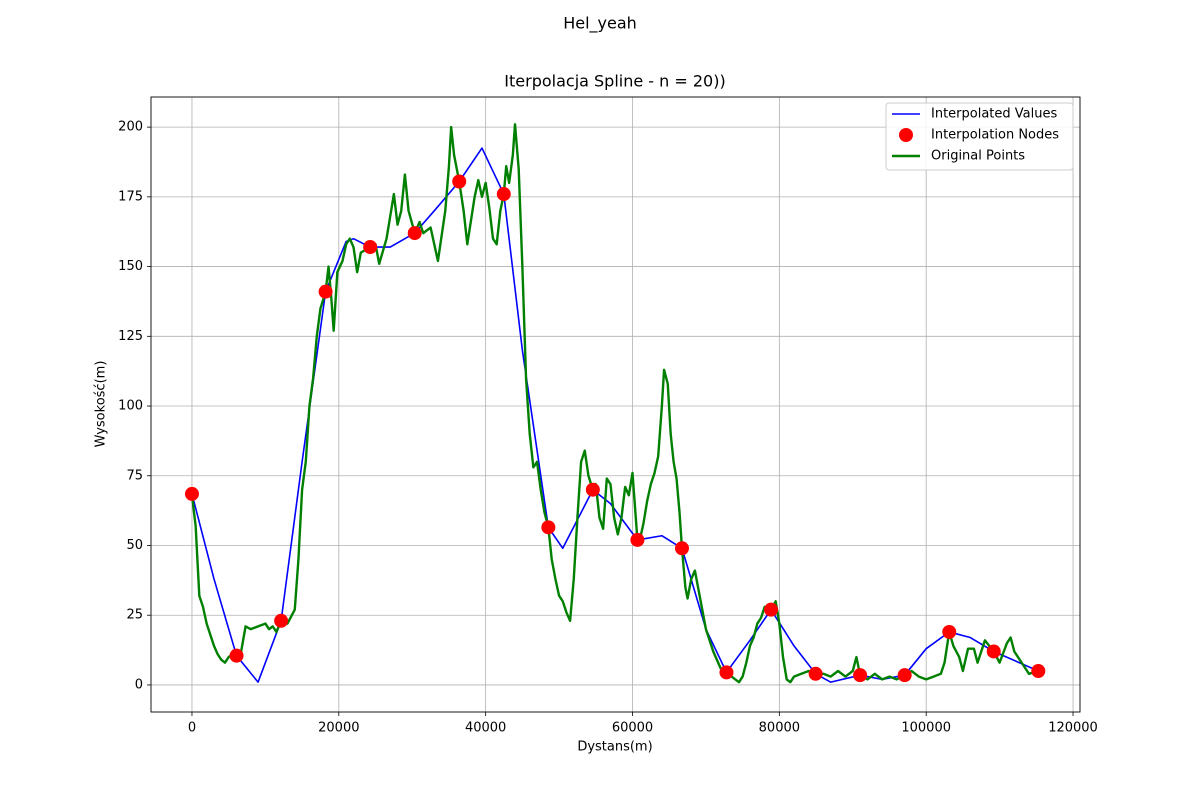 This screenshot has height=800, width=1200. What do you see at coordinates (994, 114) in the screenshot?
I see `legend-label: Interpolated Values` at bounding box center [994, 114].